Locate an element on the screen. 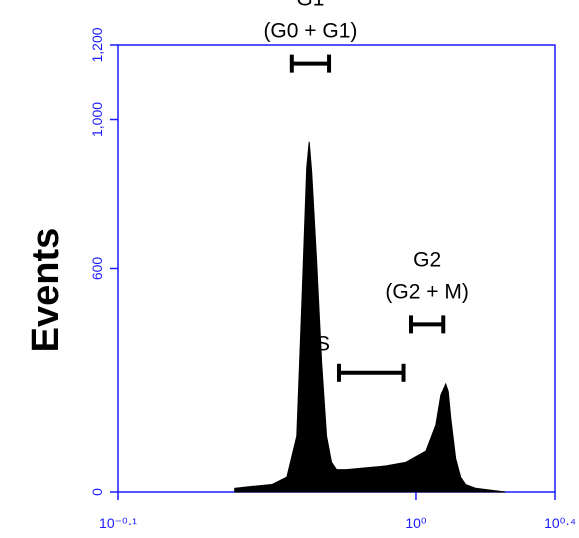  y-tick-label: 1,200 is located at coordinates (97, 44).